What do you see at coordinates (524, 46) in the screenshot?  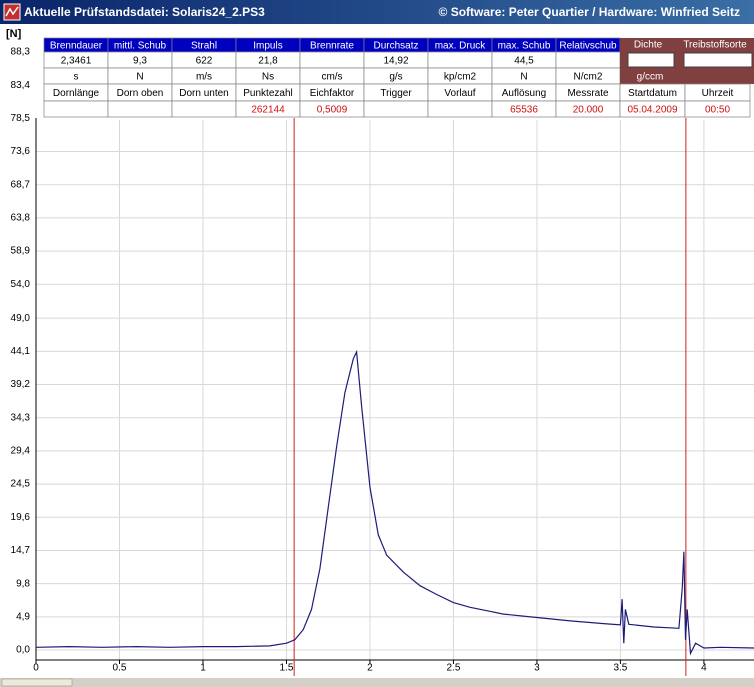 I see `cell-text: max. Schub` at bounding box center [524, 46].